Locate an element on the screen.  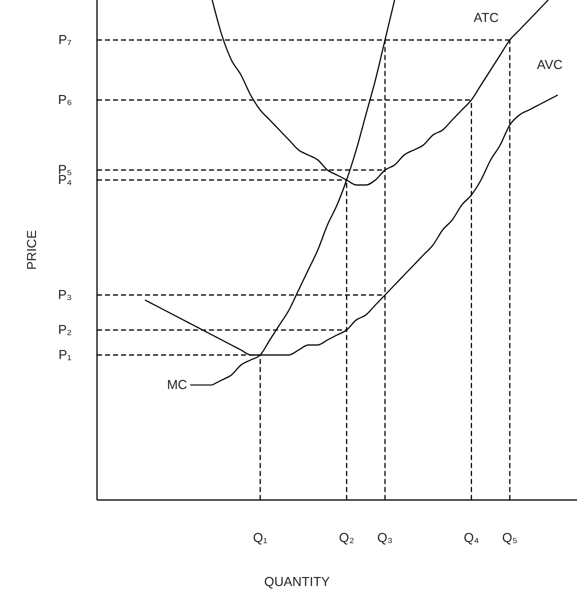
series-label: P₂ is located at coordinates (65, 329).